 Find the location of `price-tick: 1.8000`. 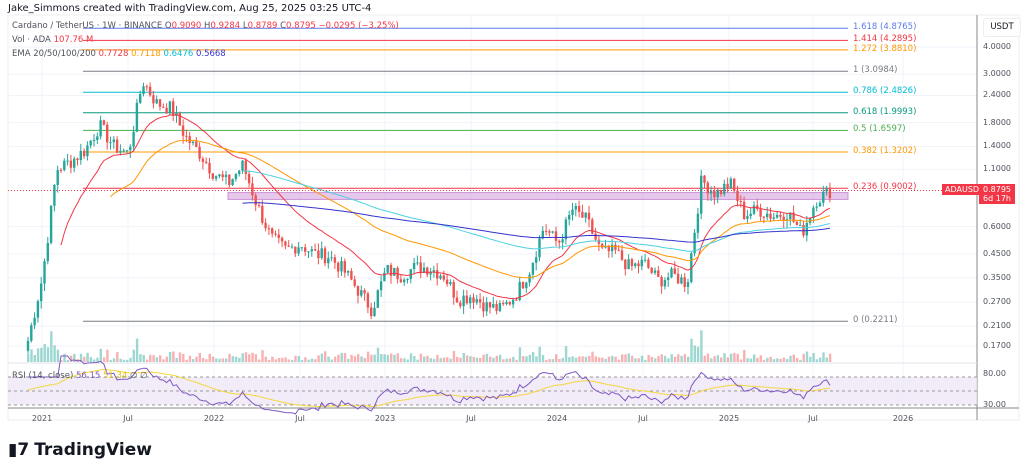

price-tick: 1.8000 is located at coordinates (997, 122).